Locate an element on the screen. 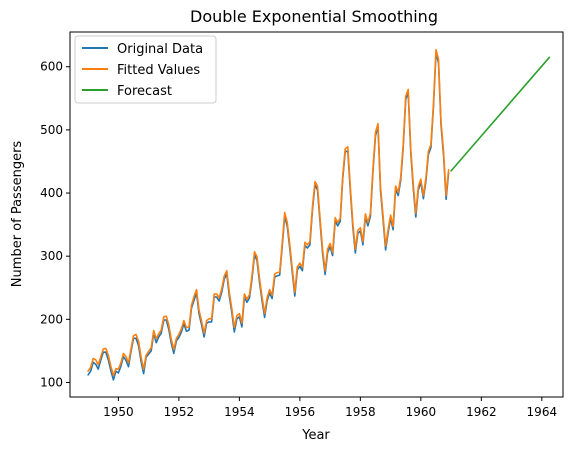 The image size is (569, 456). legend-box is located at coordinates (145, 69).